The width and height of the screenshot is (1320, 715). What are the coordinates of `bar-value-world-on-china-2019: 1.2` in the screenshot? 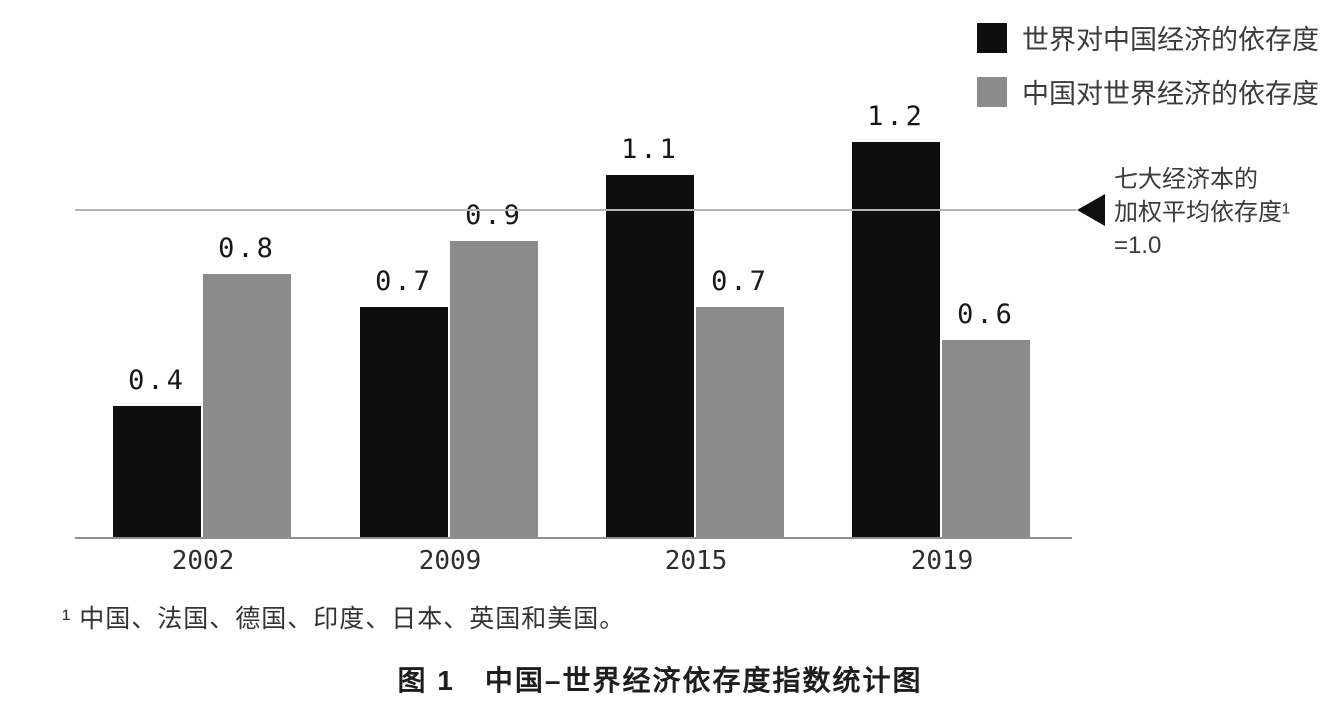 It's located at (896, 116).